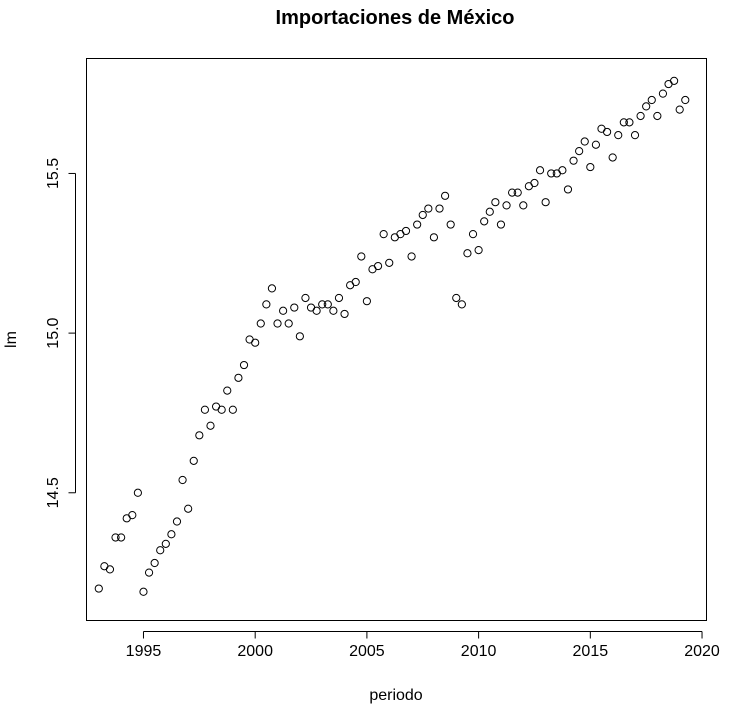 This screenshot has height=705, width=736. I want to click on x-axis: 1995 2000 2005 2010 2015 2020, so click(423, 645).